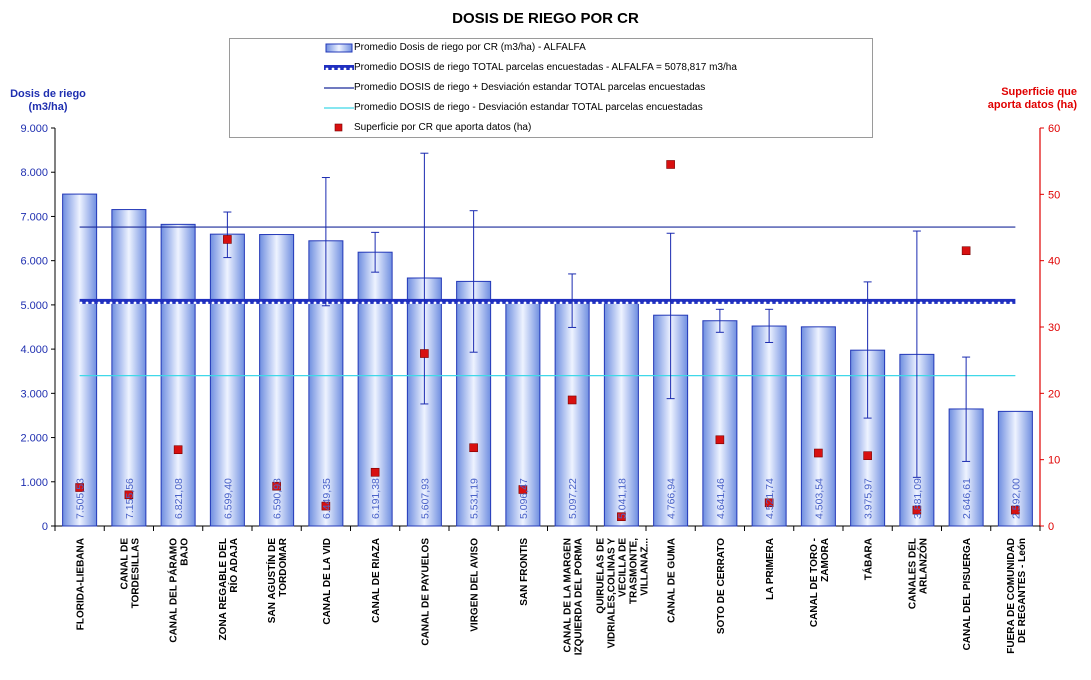 The width and height of the screenshot is (1091, 680). I want to click on x-category-label-line: SAN FRONTIS, so click(524, 572).